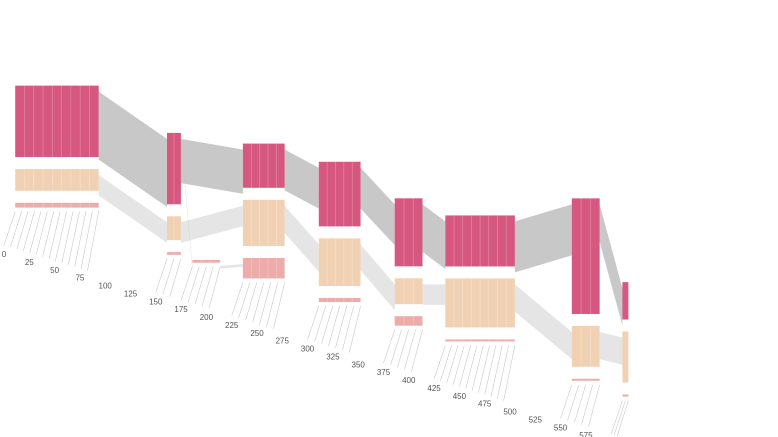 This screenshot has width=778, height=437. What do you see at coordinates (181, 309) in the screenshot?
I see `x-tick-label: 175` at bounding box center [181, 309].